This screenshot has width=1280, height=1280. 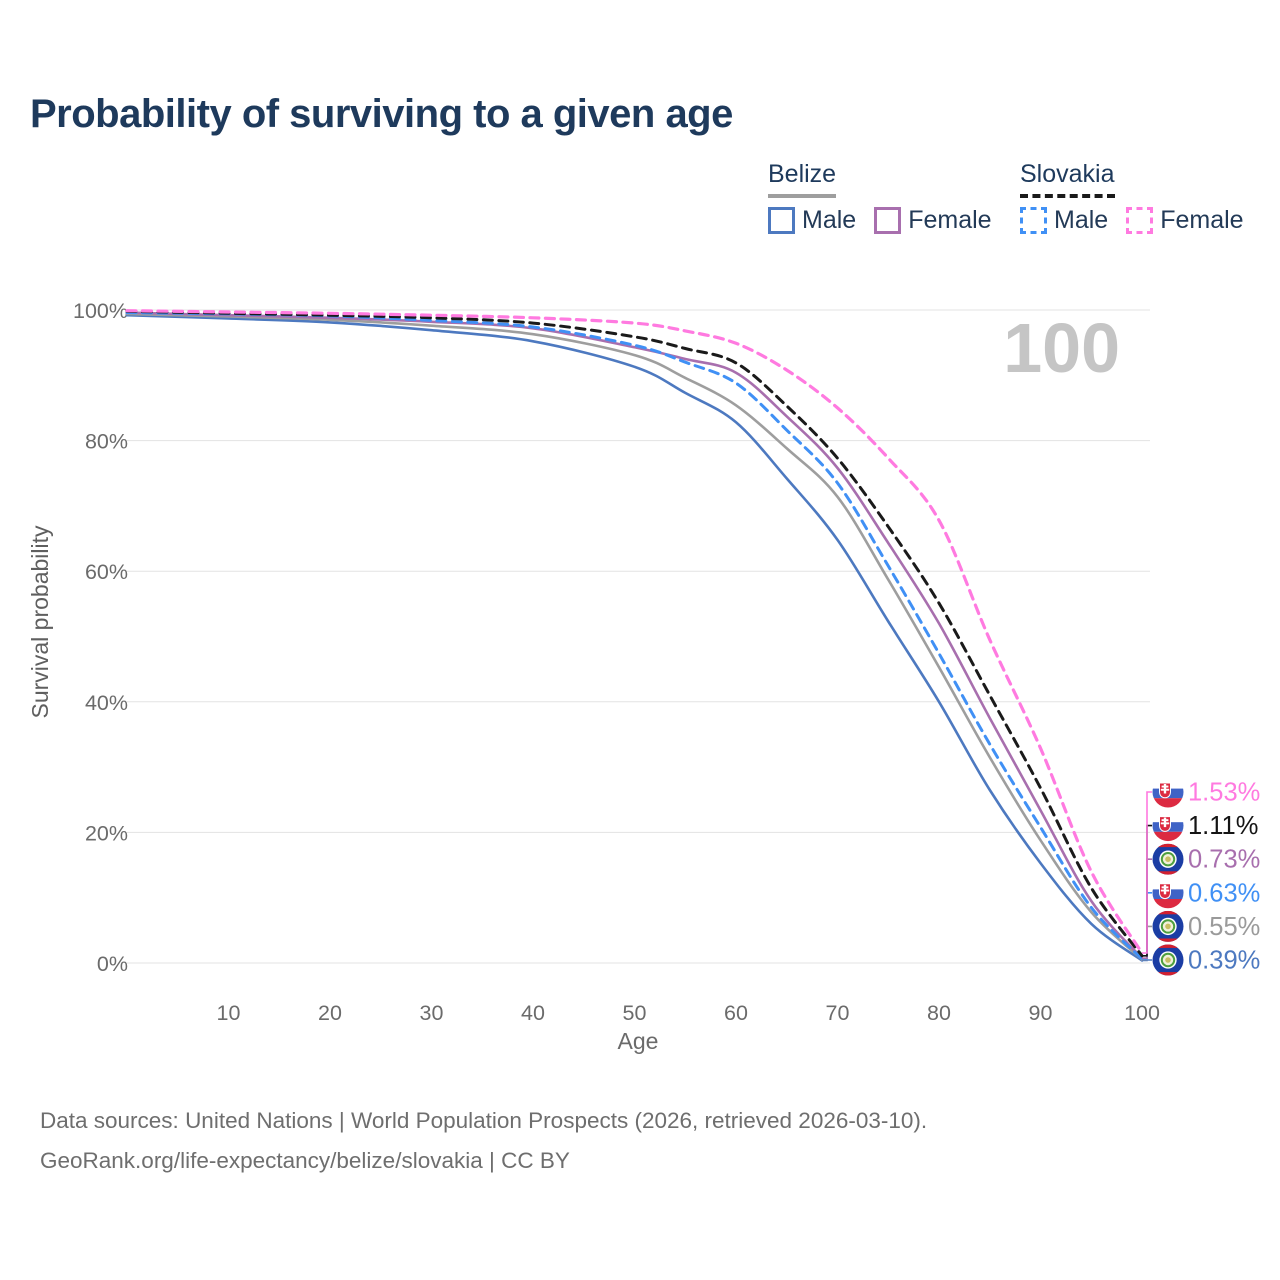 I want to click on x-tick-label: 30, so click(x=432, y=1013).